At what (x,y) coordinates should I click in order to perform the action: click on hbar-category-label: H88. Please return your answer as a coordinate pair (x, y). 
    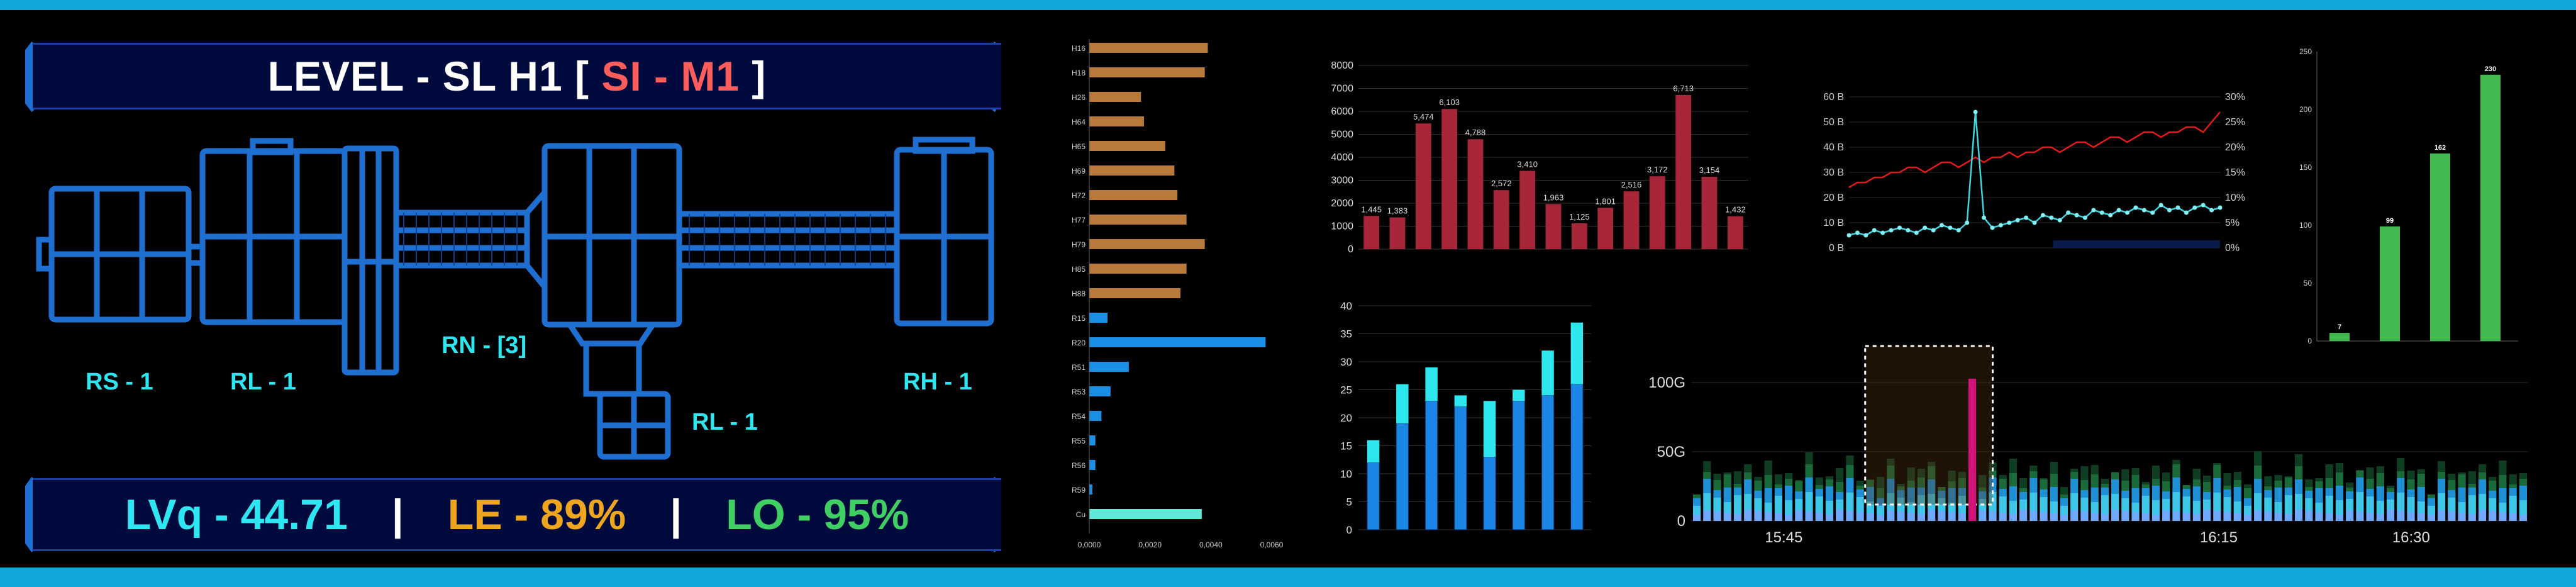
    Looking at the image, I should click on (1078, 293).